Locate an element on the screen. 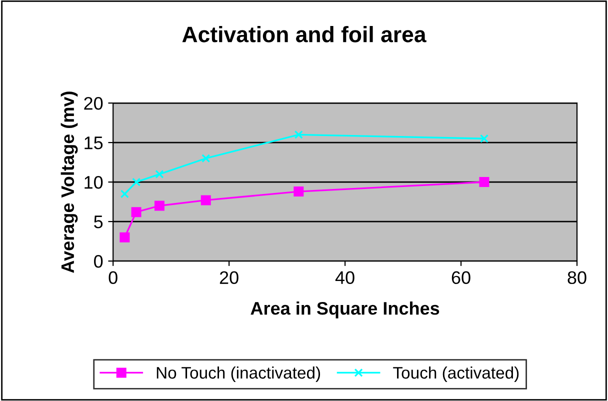  y-tick-label: 20 is located at coordinates (93, 103).